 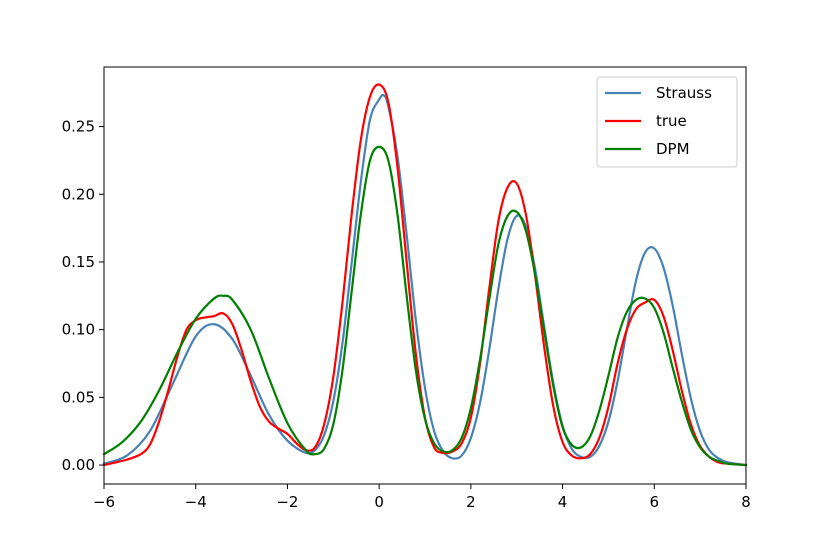 I want to click on y-tick-label: 0.05, so click(x=78, y=397).